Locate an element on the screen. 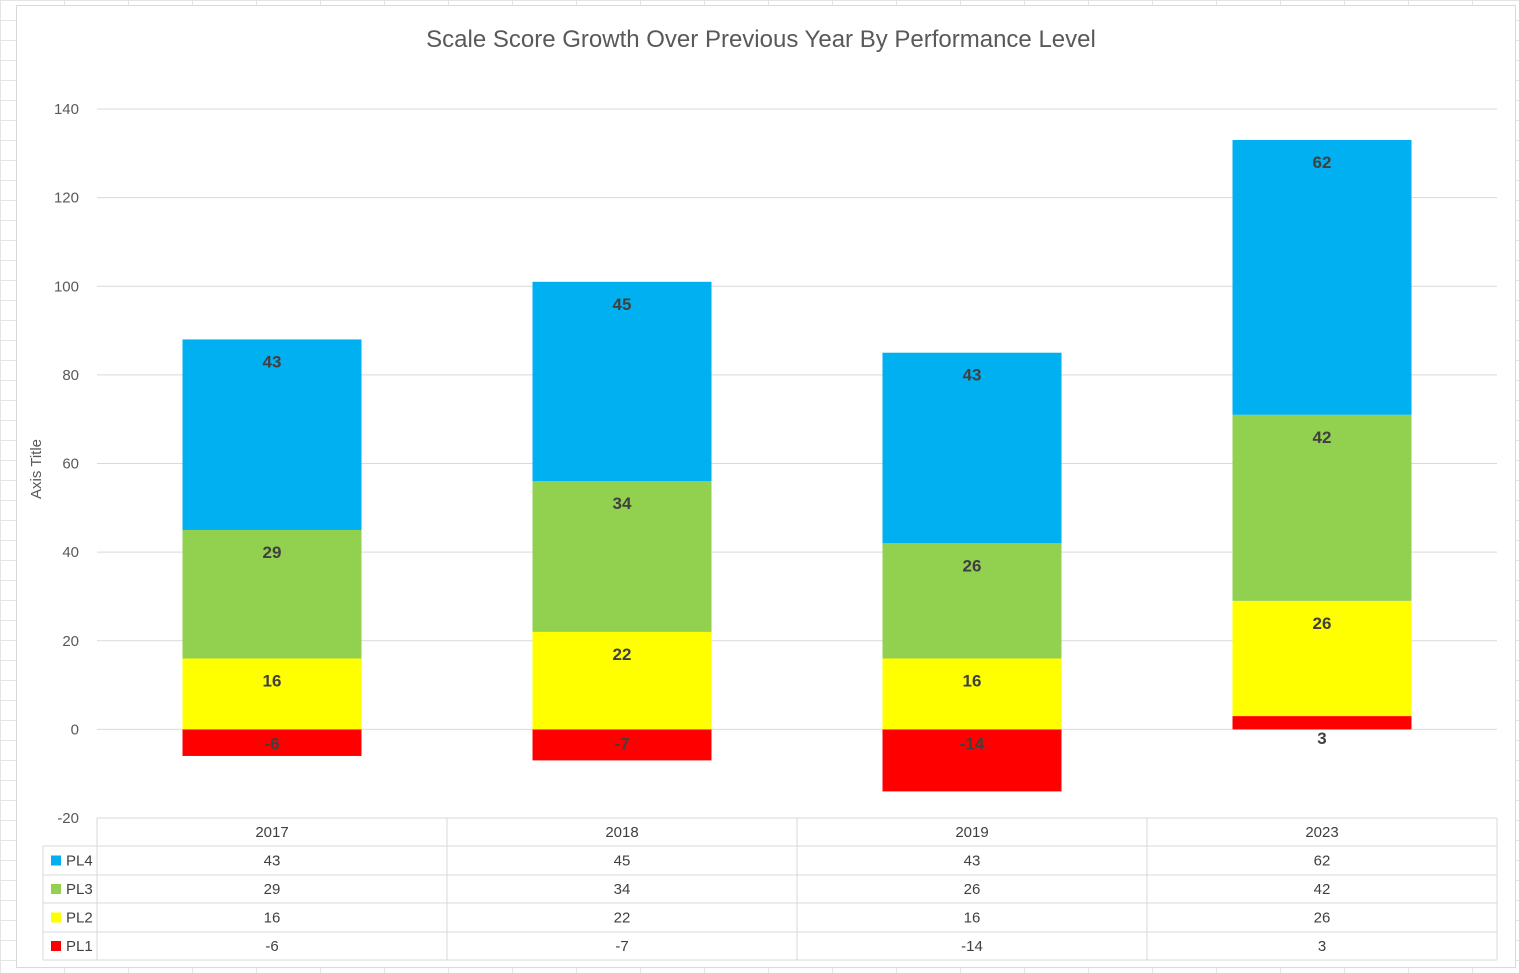  bar-pl4-2018 is located at coordinates (622, 381).